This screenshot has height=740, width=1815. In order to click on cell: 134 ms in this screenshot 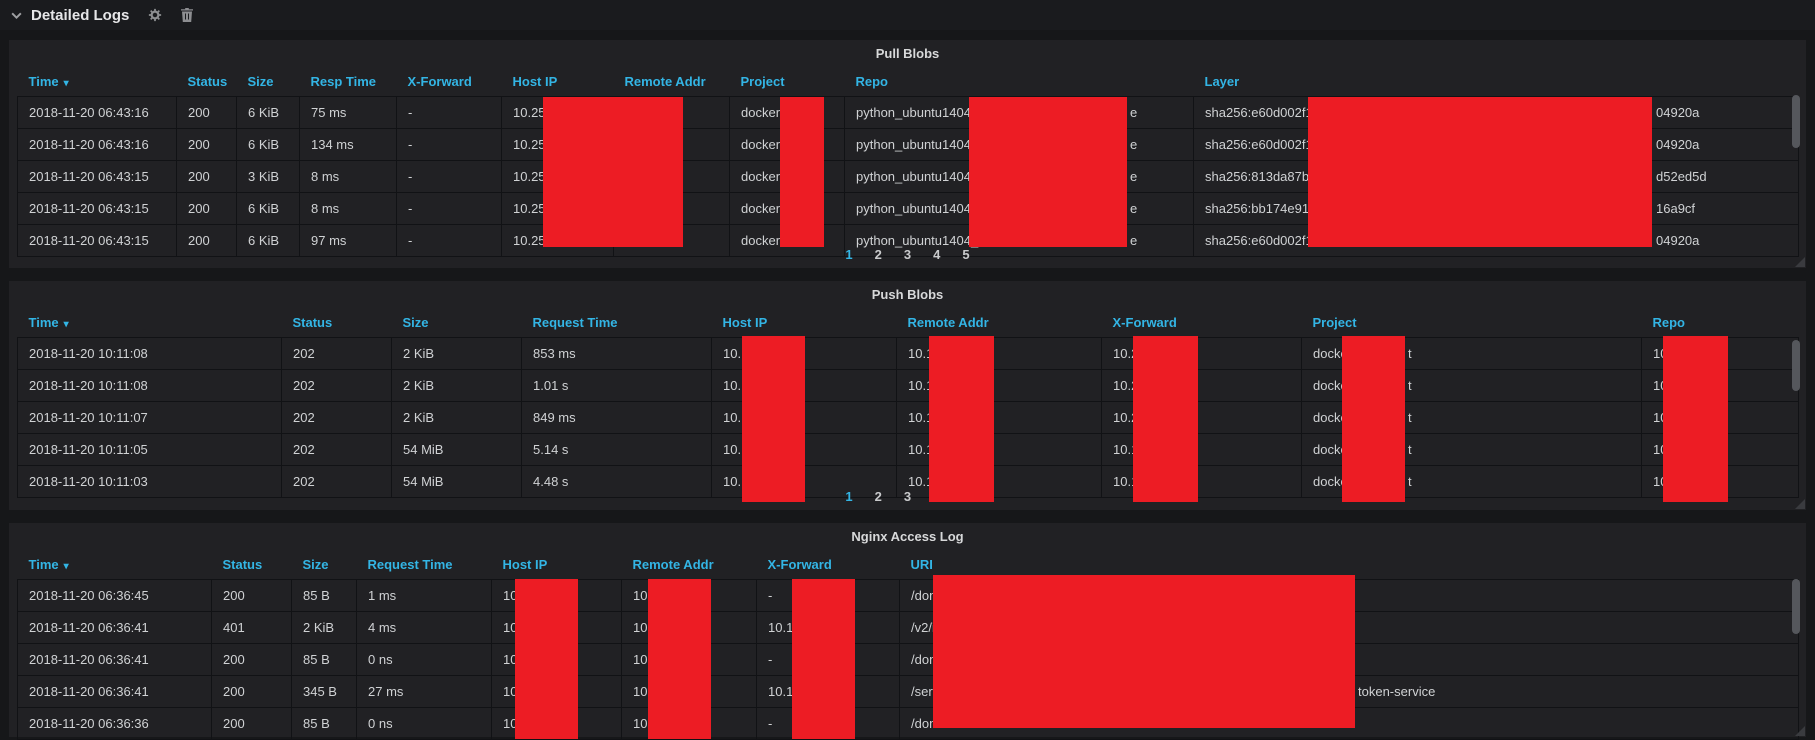, I will do `click(348, 144)`.